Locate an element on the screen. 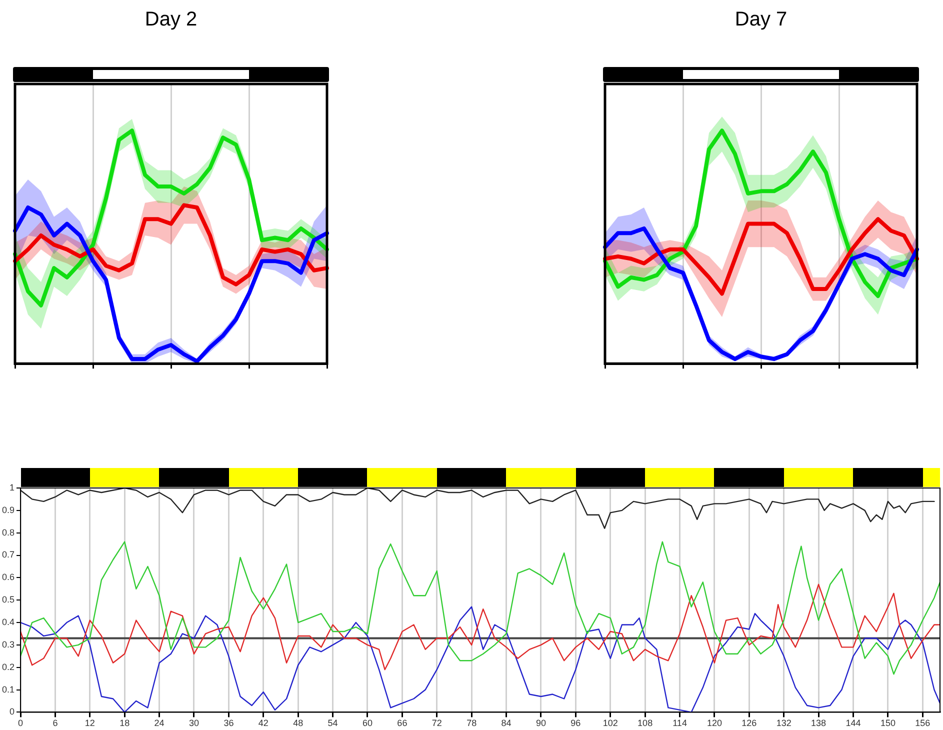 Image resolution: width=943 pixels, height=730 pixels. y-tick-label: 0.2 is located at coordinates (8, 667).